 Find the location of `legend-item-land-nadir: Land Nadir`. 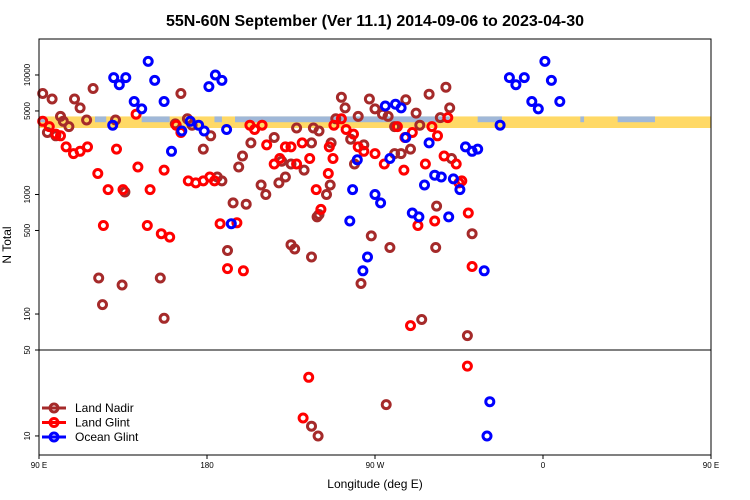

legend-item-land-nadir: Land Nadir is located at coordinates (88, 408).